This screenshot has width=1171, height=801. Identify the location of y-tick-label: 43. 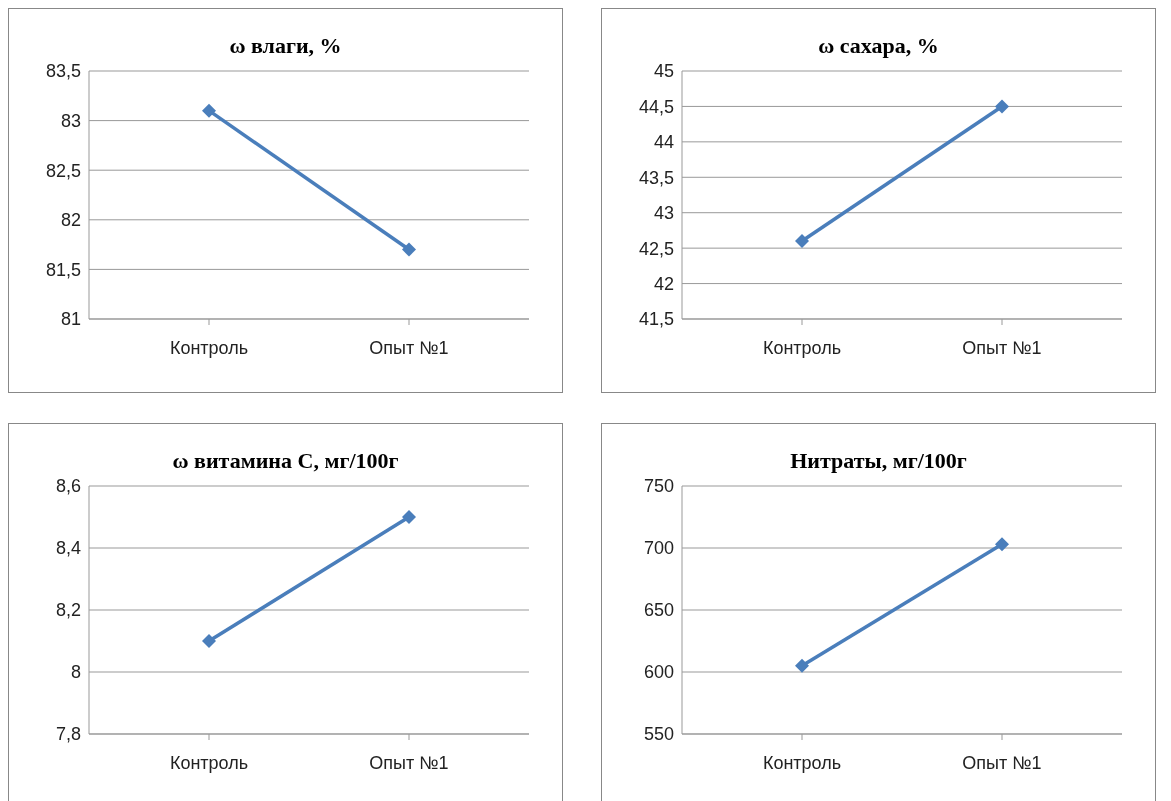
(663, 213).